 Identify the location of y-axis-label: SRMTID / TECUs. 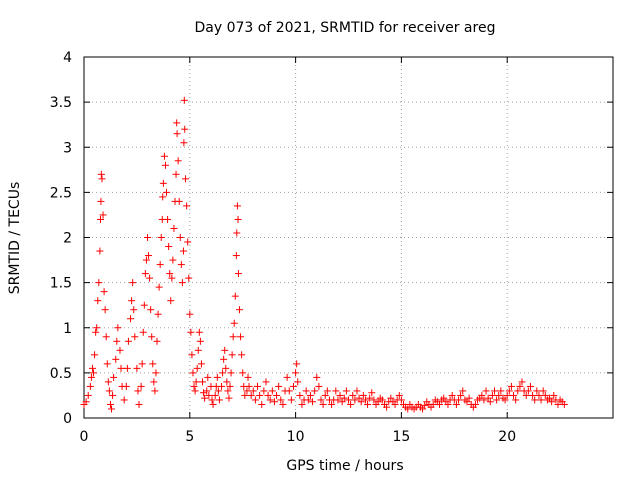
(15, 238).